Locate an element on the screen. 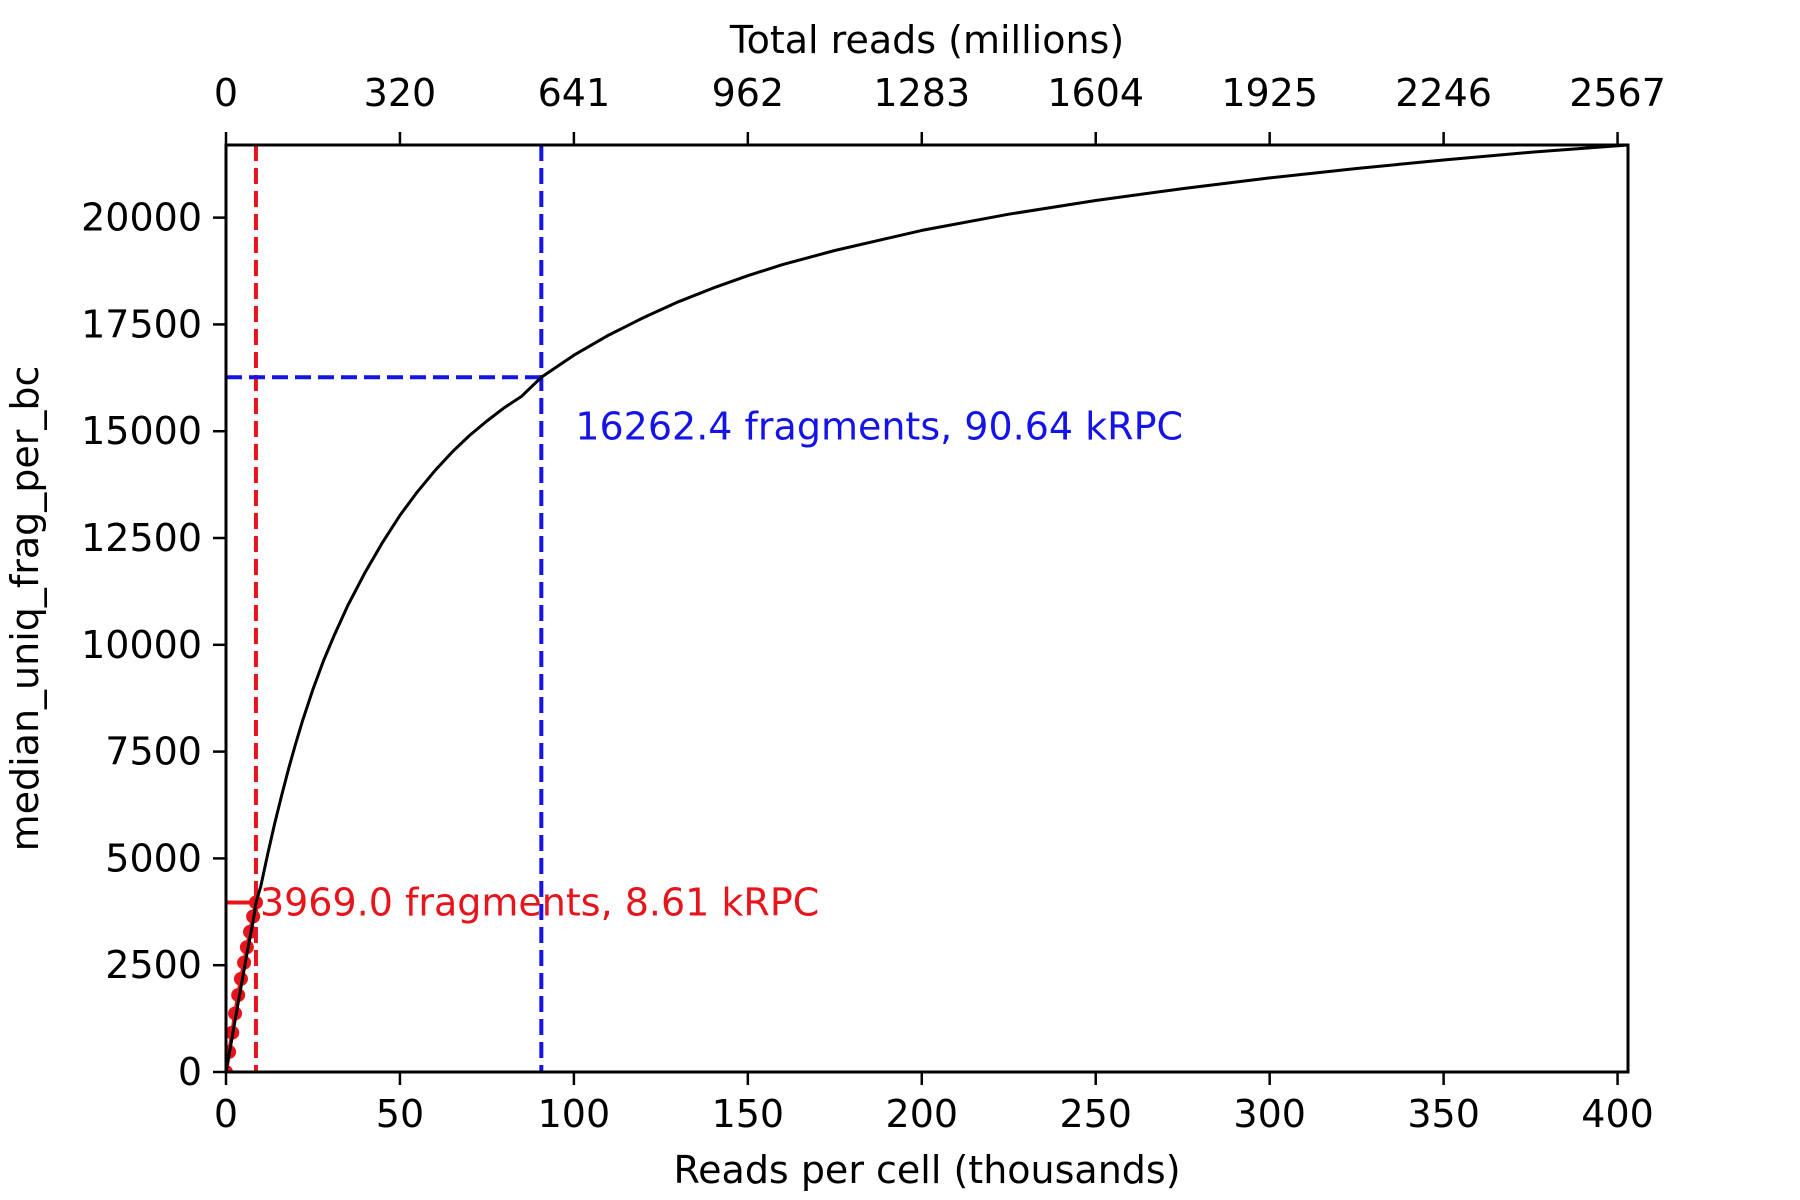 This screenshot has height=1200, width=1800. x-tick-label: 200 is located at coordinates (922, 1114).